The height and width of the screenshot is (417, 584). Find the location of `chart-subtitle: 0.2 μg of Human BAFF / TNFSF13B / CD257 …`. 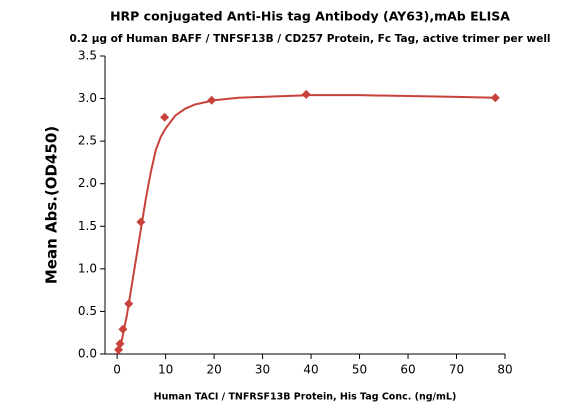

chart-subtitle: 0.2 μg of Human BAFF / TNFSF13B / CD257 … is located at coordinates (309, 39).